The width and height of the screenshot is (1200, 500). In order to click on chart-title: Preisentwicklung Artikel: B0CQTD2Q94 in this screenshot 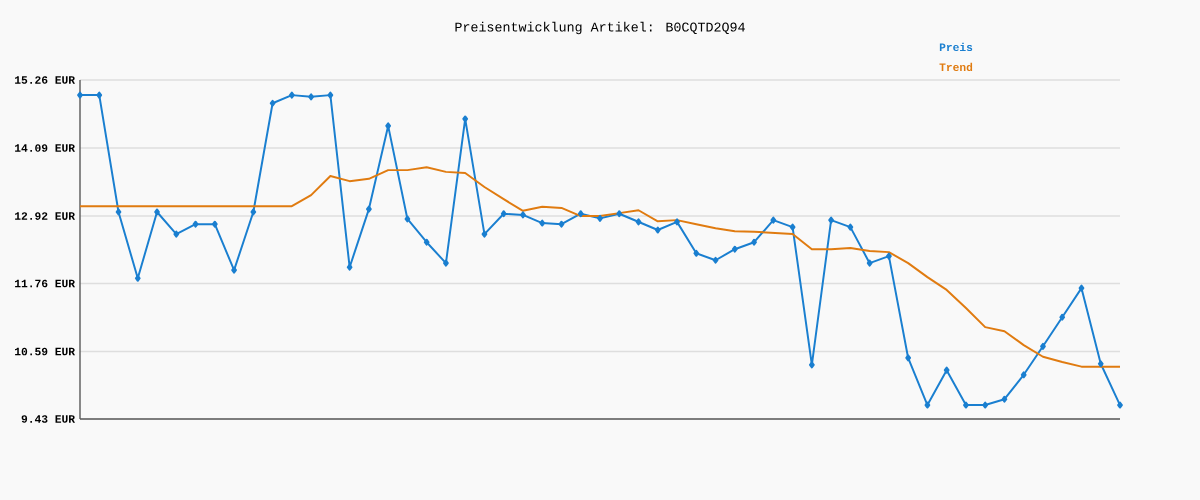, I will do `click(600, 28)`.